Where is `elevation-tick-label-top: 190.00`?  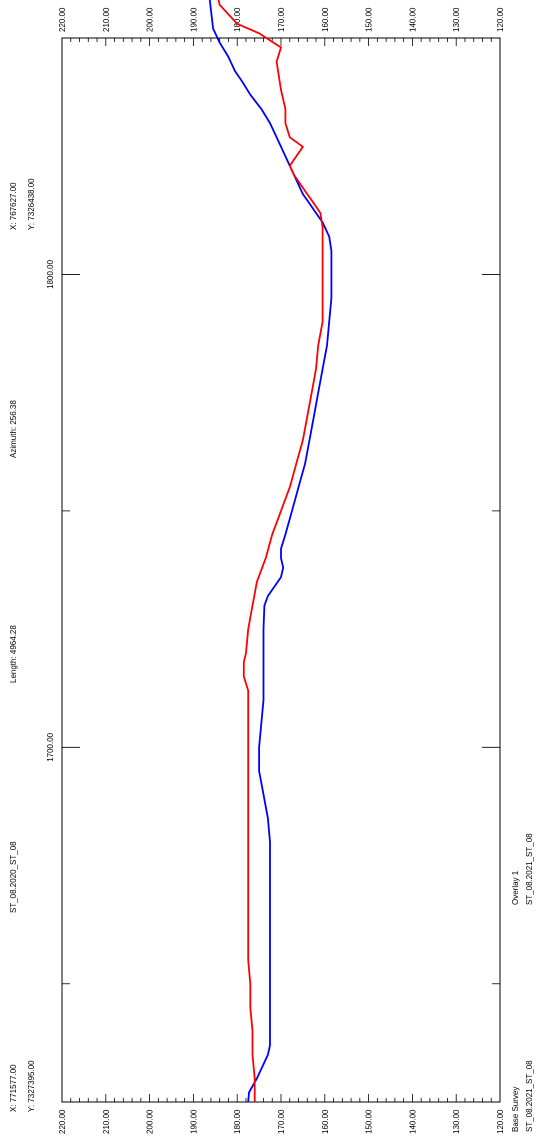
elevation-tick-label-top: 190.00 is located at coordinates (193, 19).